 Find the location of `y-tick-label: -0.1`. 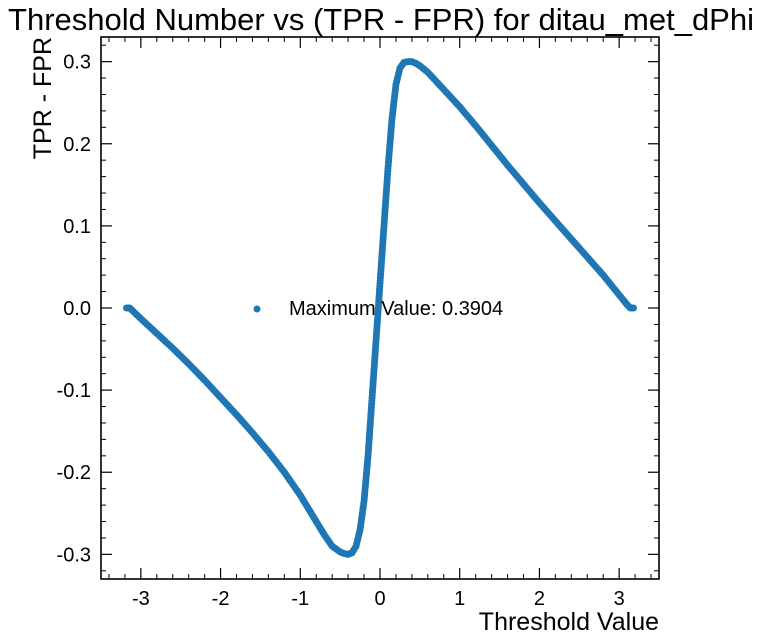

y-tick-label: -0.1 is located at coordinates (74, 391).